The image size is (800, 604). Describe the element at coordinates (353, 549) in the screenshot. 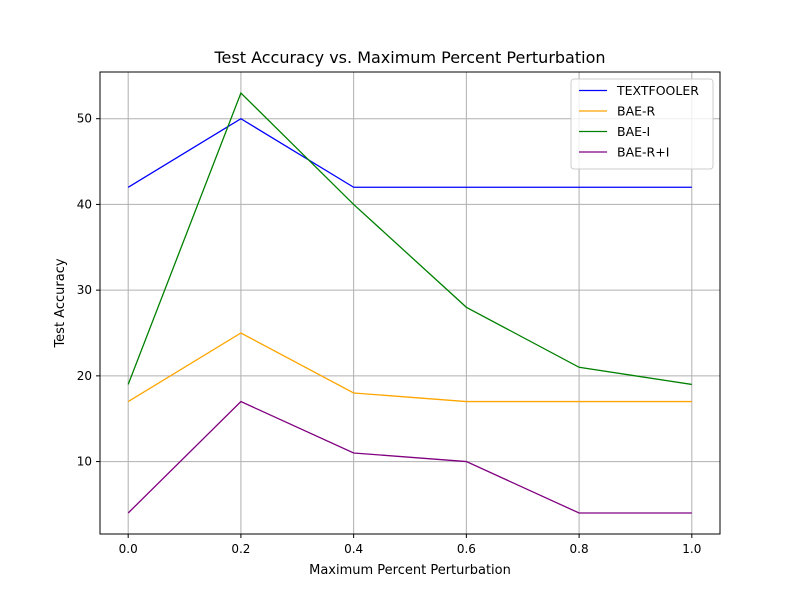

I see `x-tick-label: 0.4` at that location.